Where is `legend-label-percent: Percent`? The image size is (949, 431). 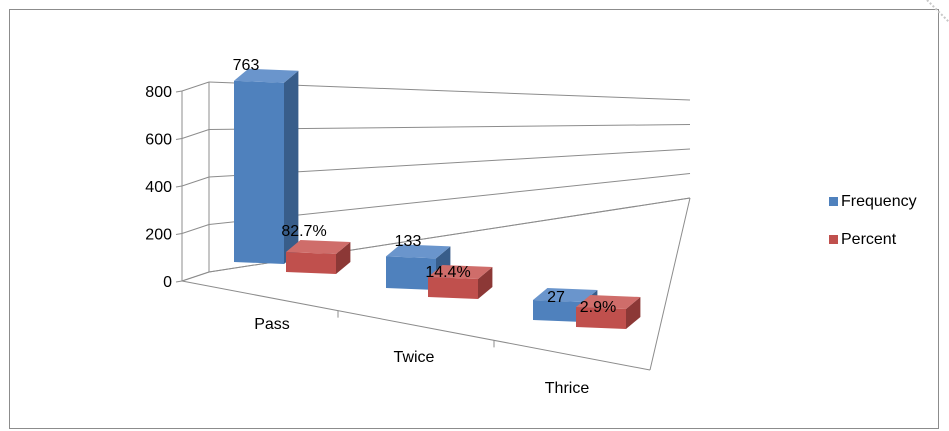 legend-label-percent: Percent is located at coordinates (869, 239).